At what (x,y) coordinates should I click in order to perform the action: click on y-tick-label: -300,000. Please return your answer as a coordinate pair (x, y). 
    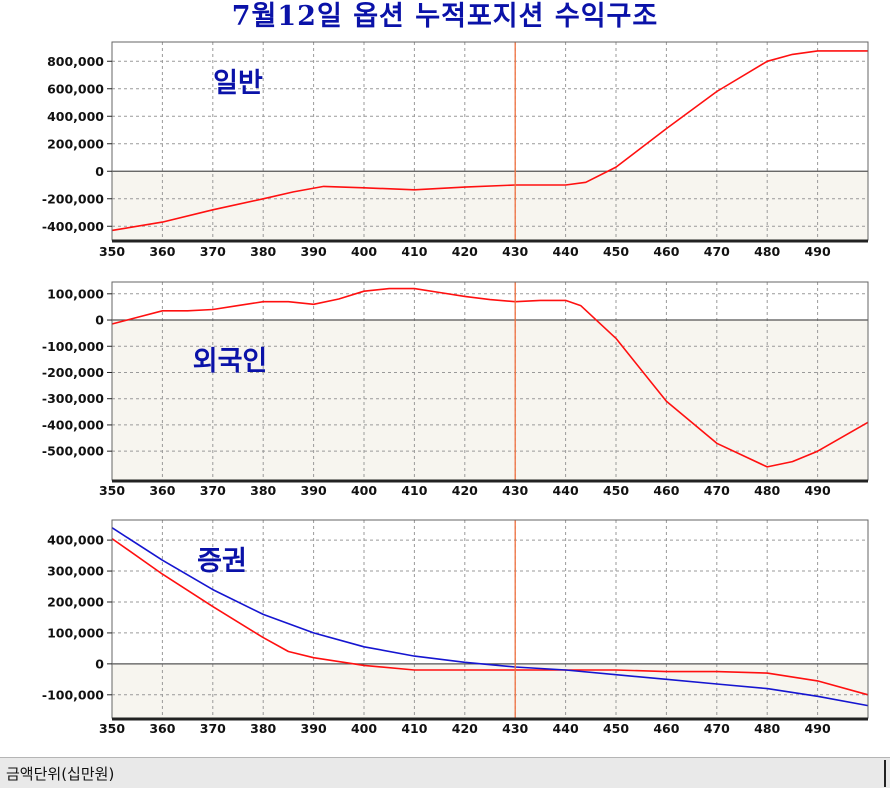
    Looking at the image, I should click on (73, 398).